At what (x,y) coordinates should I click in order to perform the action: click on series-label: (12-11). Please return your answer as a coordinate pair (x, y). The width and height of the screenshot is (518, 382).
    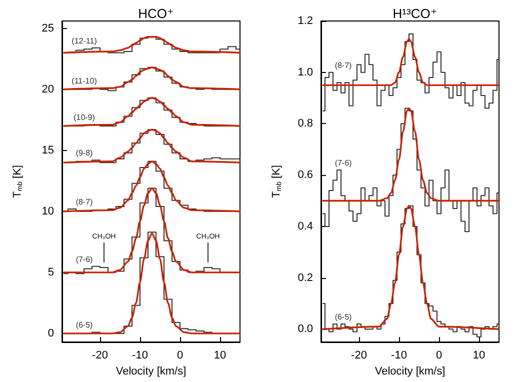
    Looking at the image, I should click on (85, 41).